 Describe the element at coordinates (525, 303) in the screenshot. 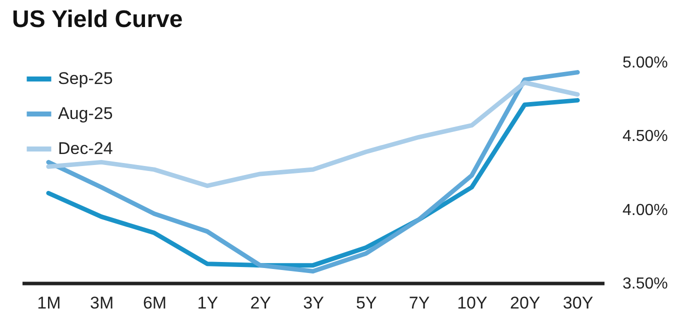

I see `x-tick-label: 20Y` at that location.